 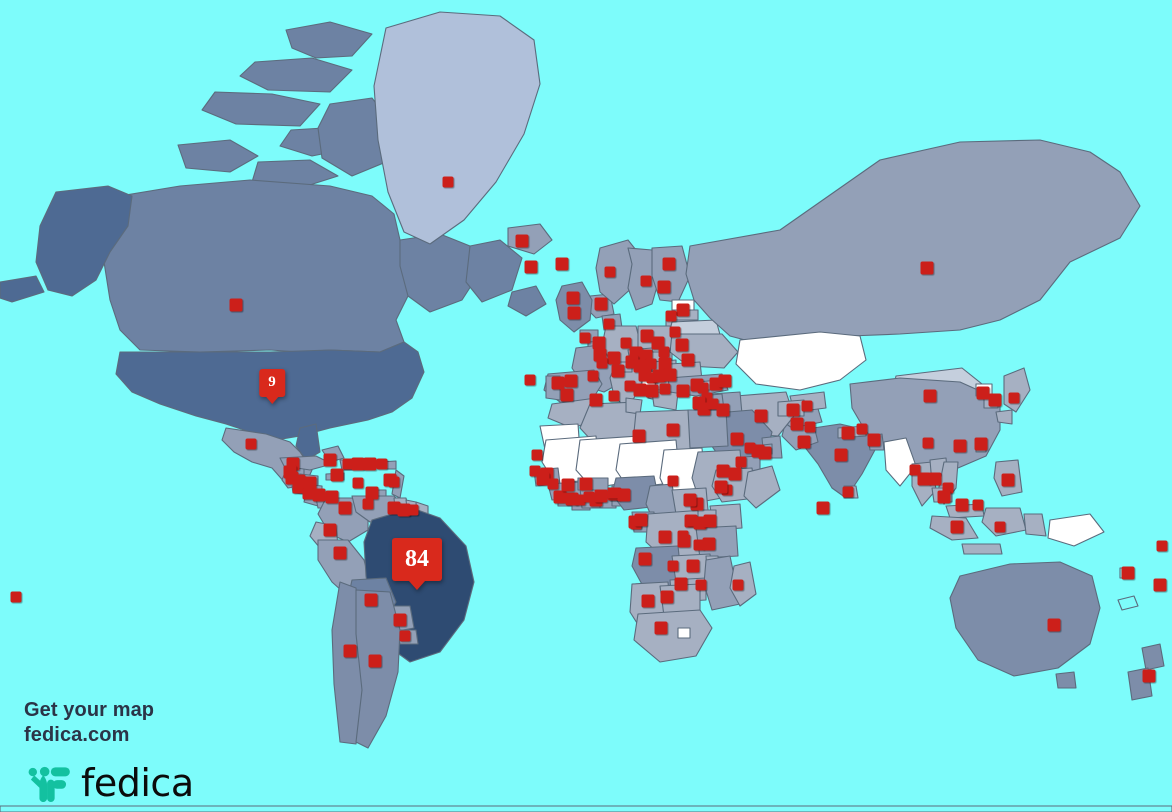 I want to click on map-count-badge: 9, so click(x=272, y=386).